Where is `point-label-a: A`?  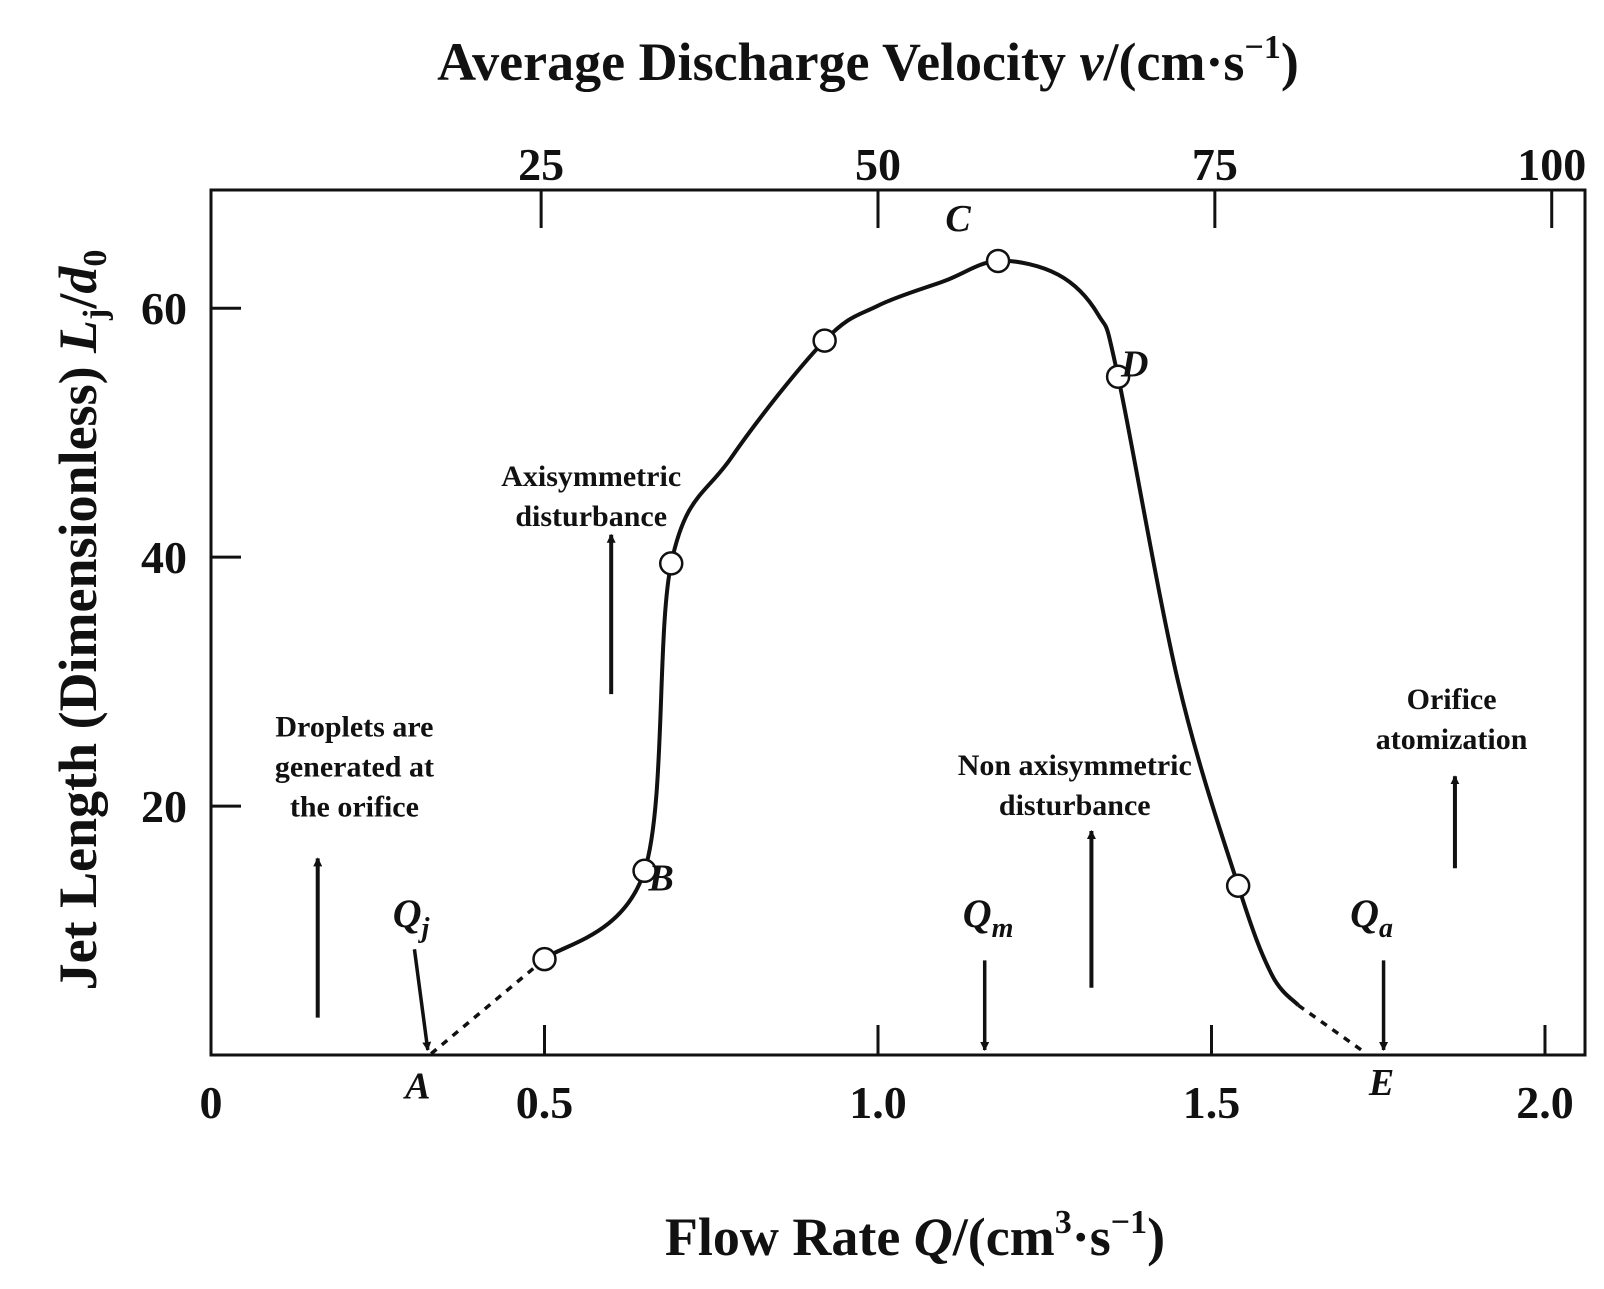
point-label-a: A is located at coordinates (416, 1087).